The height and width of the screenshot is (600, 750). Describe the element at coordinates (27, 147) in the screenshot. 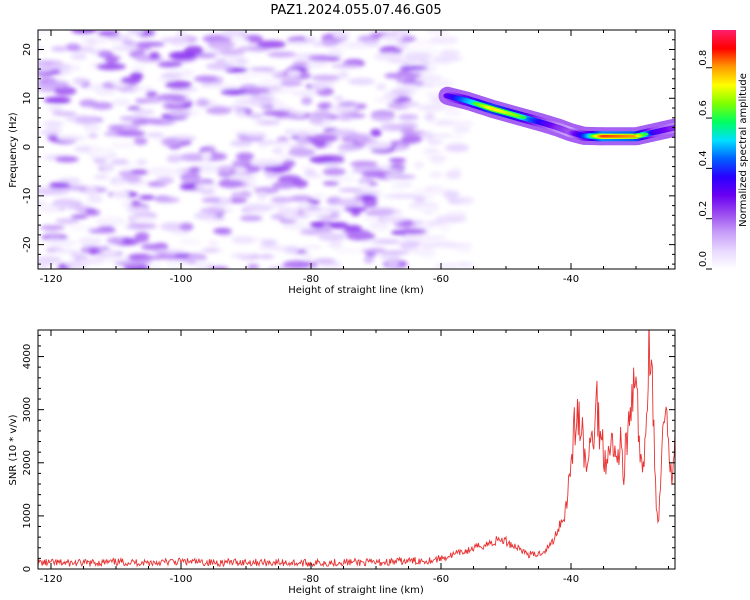

I see `y-tick-label: 0` at that location.